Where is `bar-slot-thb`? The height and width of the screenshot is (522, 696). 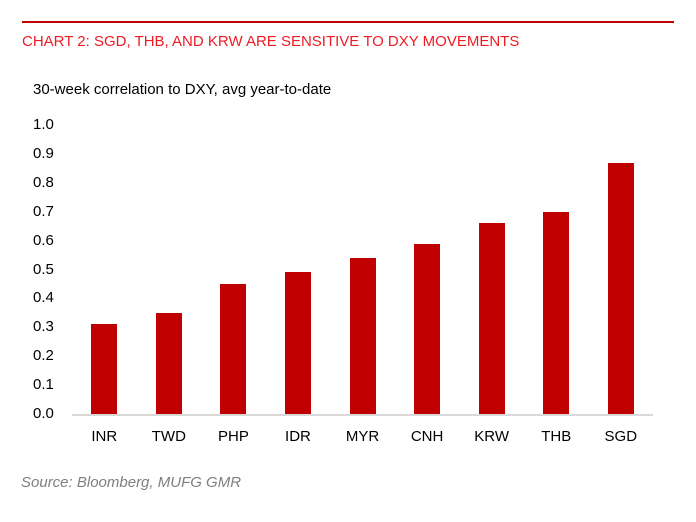
bar-slot-thb is located at coordinates (556, 269).